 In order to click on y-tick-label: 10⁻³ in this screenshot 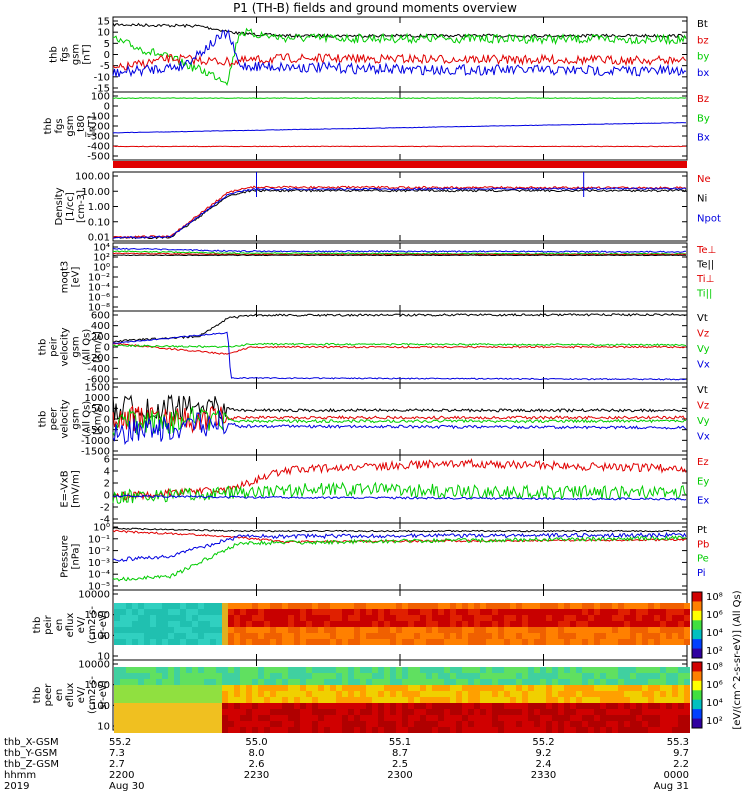, I will do `click(99, 563)`.